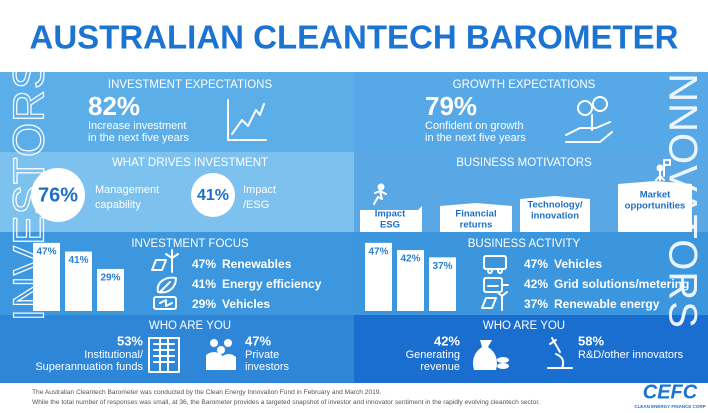 The height and width of the screenshot is (413, 708). I want to click on stat: 79%, so click(451, 106).